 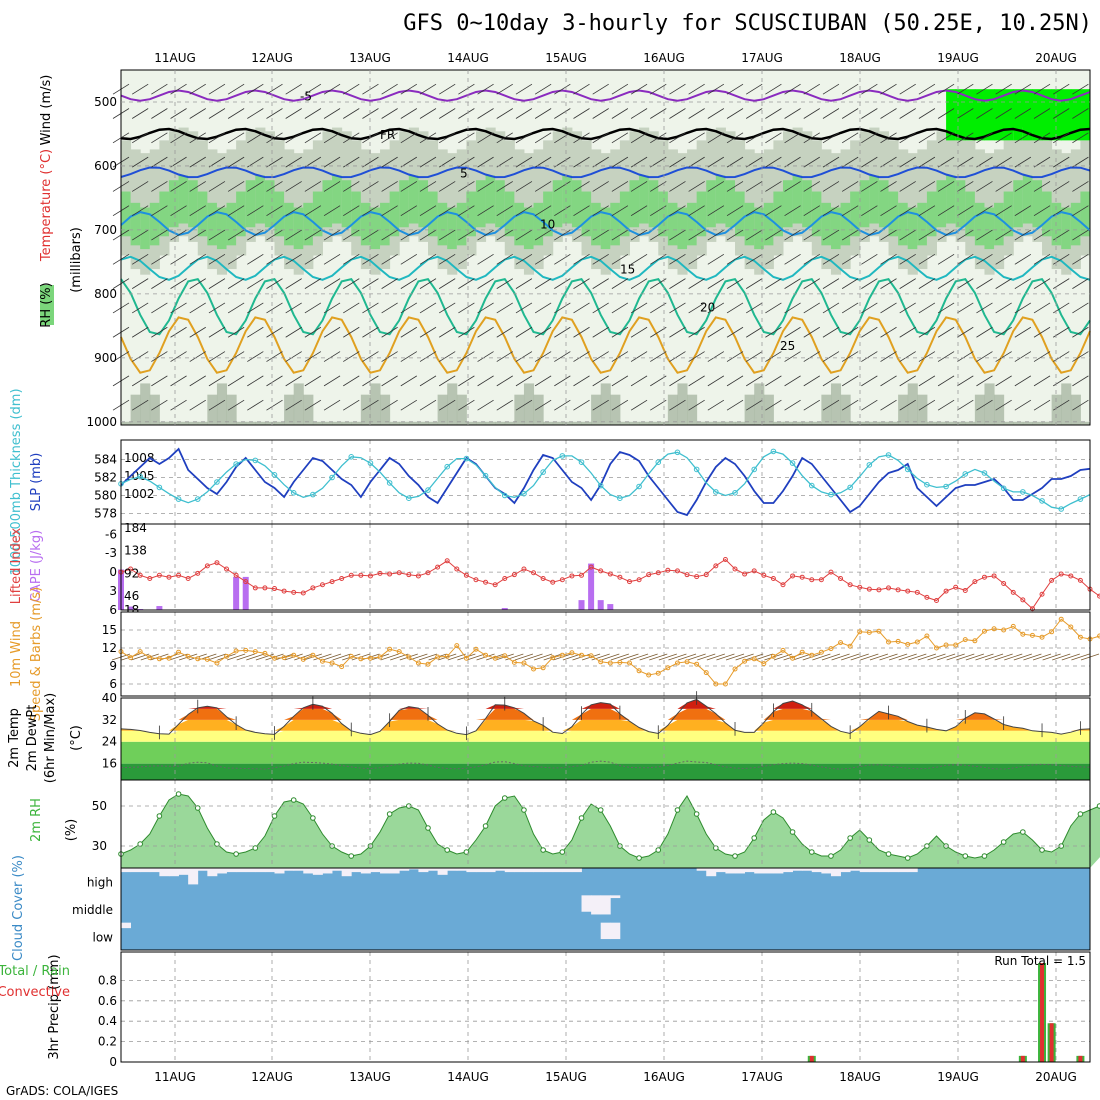 I want to click on y-tick-label: 184, so click(x=135, y=528).